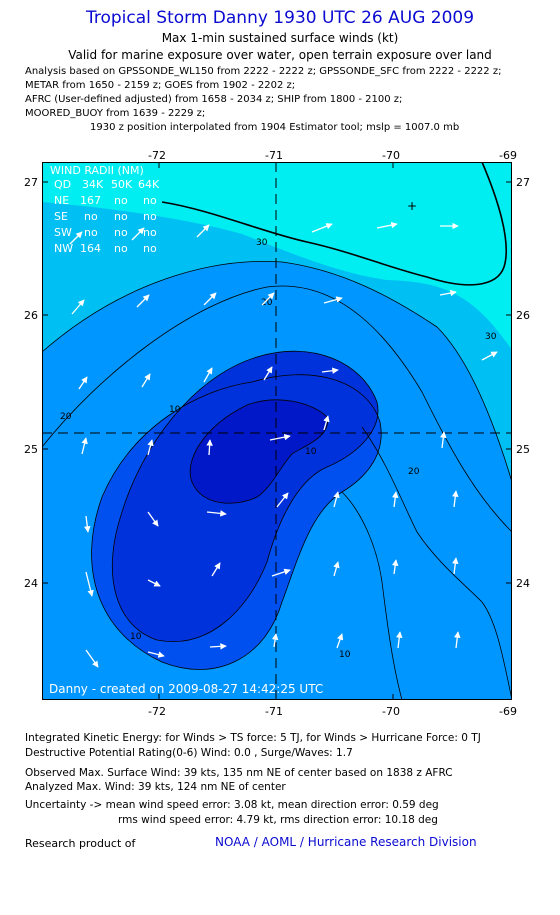 The image size is (560, 915). What do you see at coordinates (62, 184) in the screenshot?
I see `wind-radii-header: QD` at bounding box center [62, 184].